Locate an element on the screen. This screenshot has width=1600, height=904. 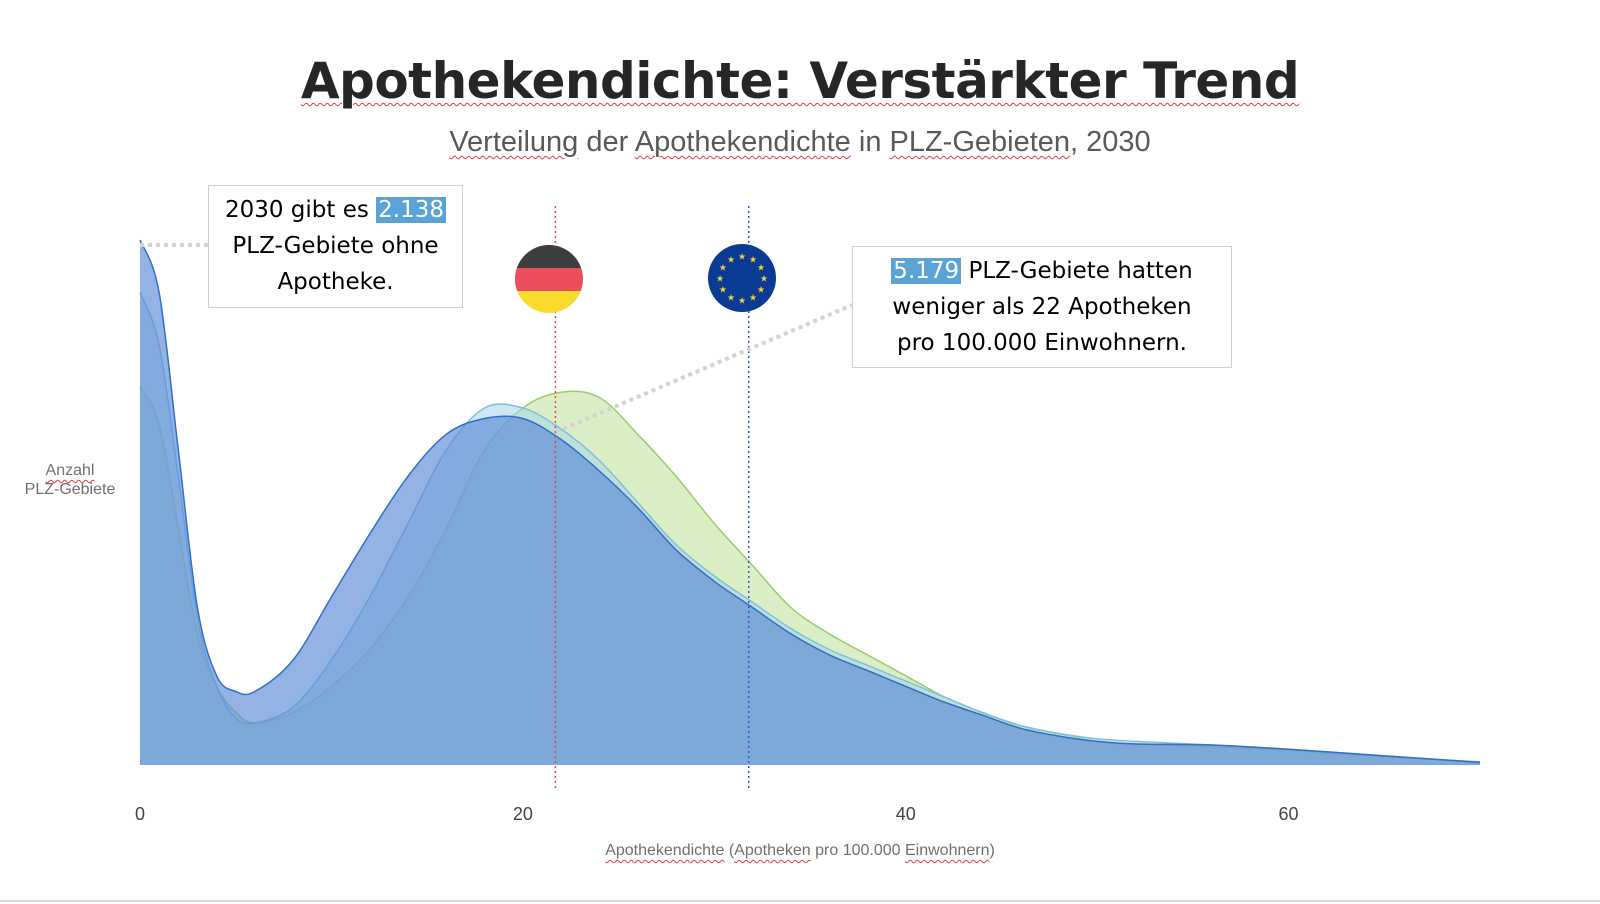
chart-title: Apothekendichte: Verstärkter Trend is located at coordinates (800, 81).